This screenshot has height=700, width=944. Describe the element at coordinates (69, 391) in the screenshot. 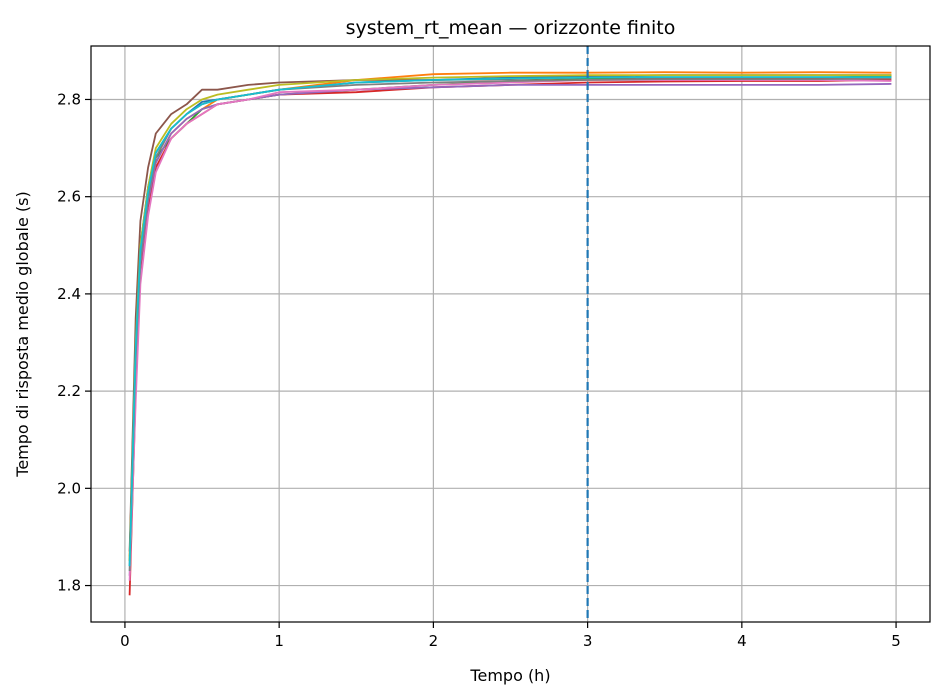

I see `y-tick-label: 2.2` at that location.